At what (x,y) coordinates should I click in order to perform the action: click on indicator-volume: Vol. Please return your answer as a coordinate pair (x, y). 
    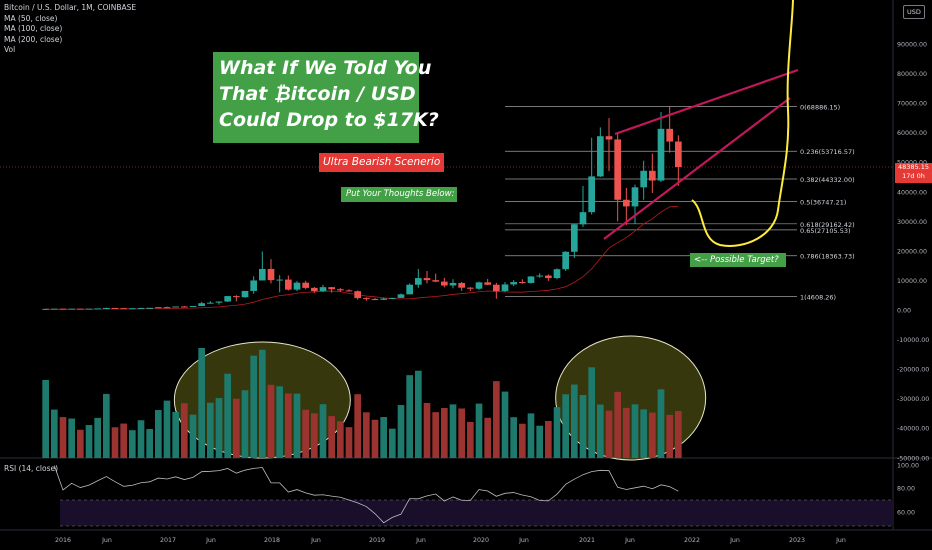
    Looking at the image, I should click on (10, 49).